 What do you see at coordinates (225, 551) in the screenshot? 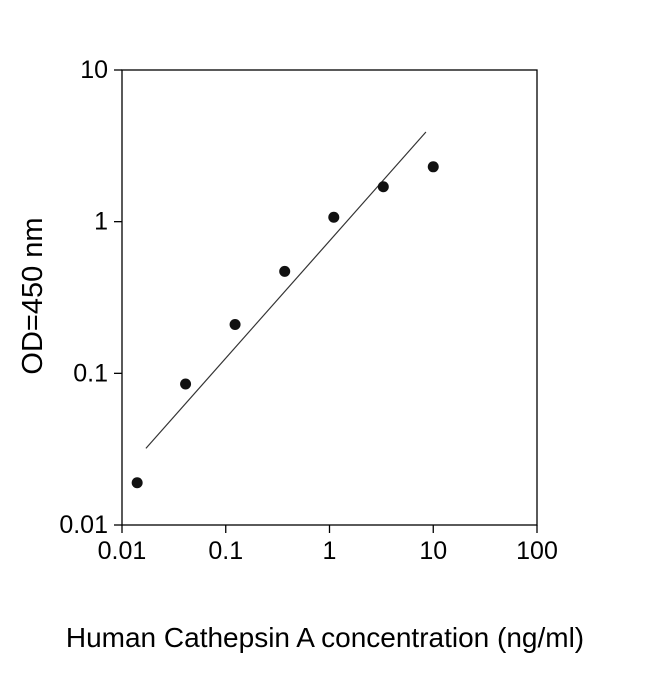
I see `x-tick-label: 0.1` at bounding box center [225, 551].